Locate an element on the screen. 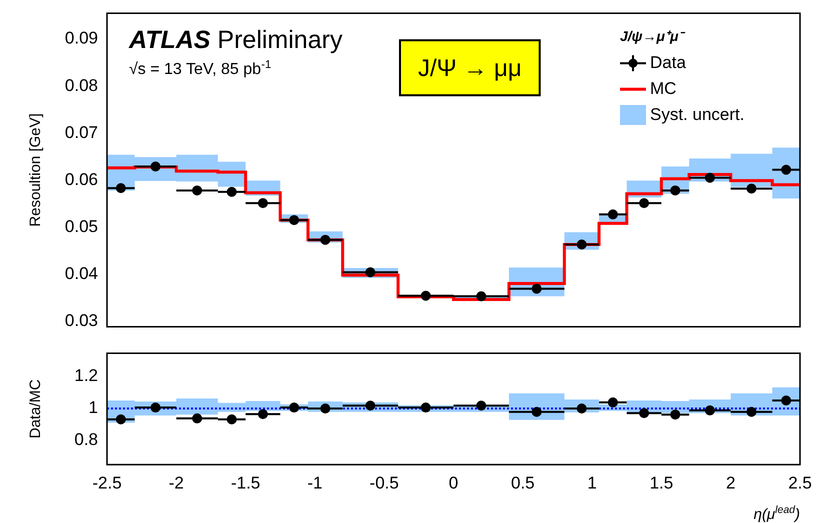  y-tick-label: 0.8 is located at coordinates (86, 440).